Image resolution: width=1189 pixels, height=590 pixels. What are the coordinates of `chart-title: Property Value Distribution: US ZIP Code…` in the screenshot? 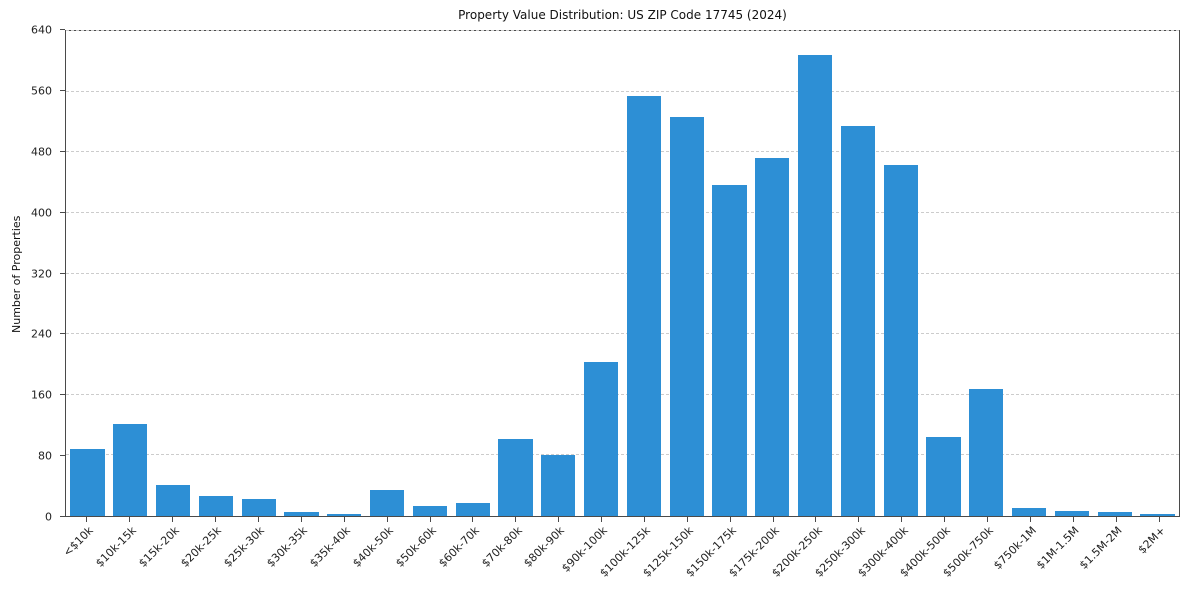 It's located at (622, 15).